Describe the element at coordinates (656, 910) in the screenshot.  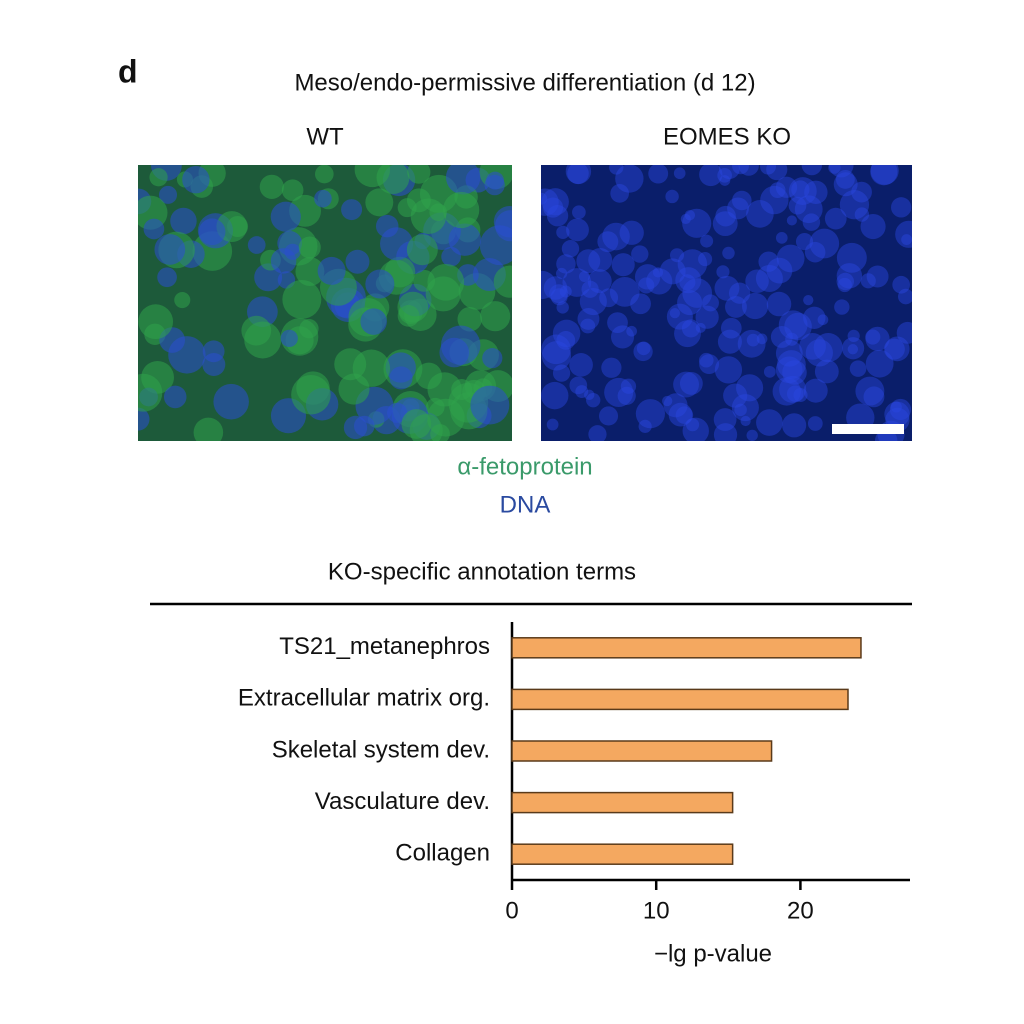
I see `x-tick-label: 10` at that location.